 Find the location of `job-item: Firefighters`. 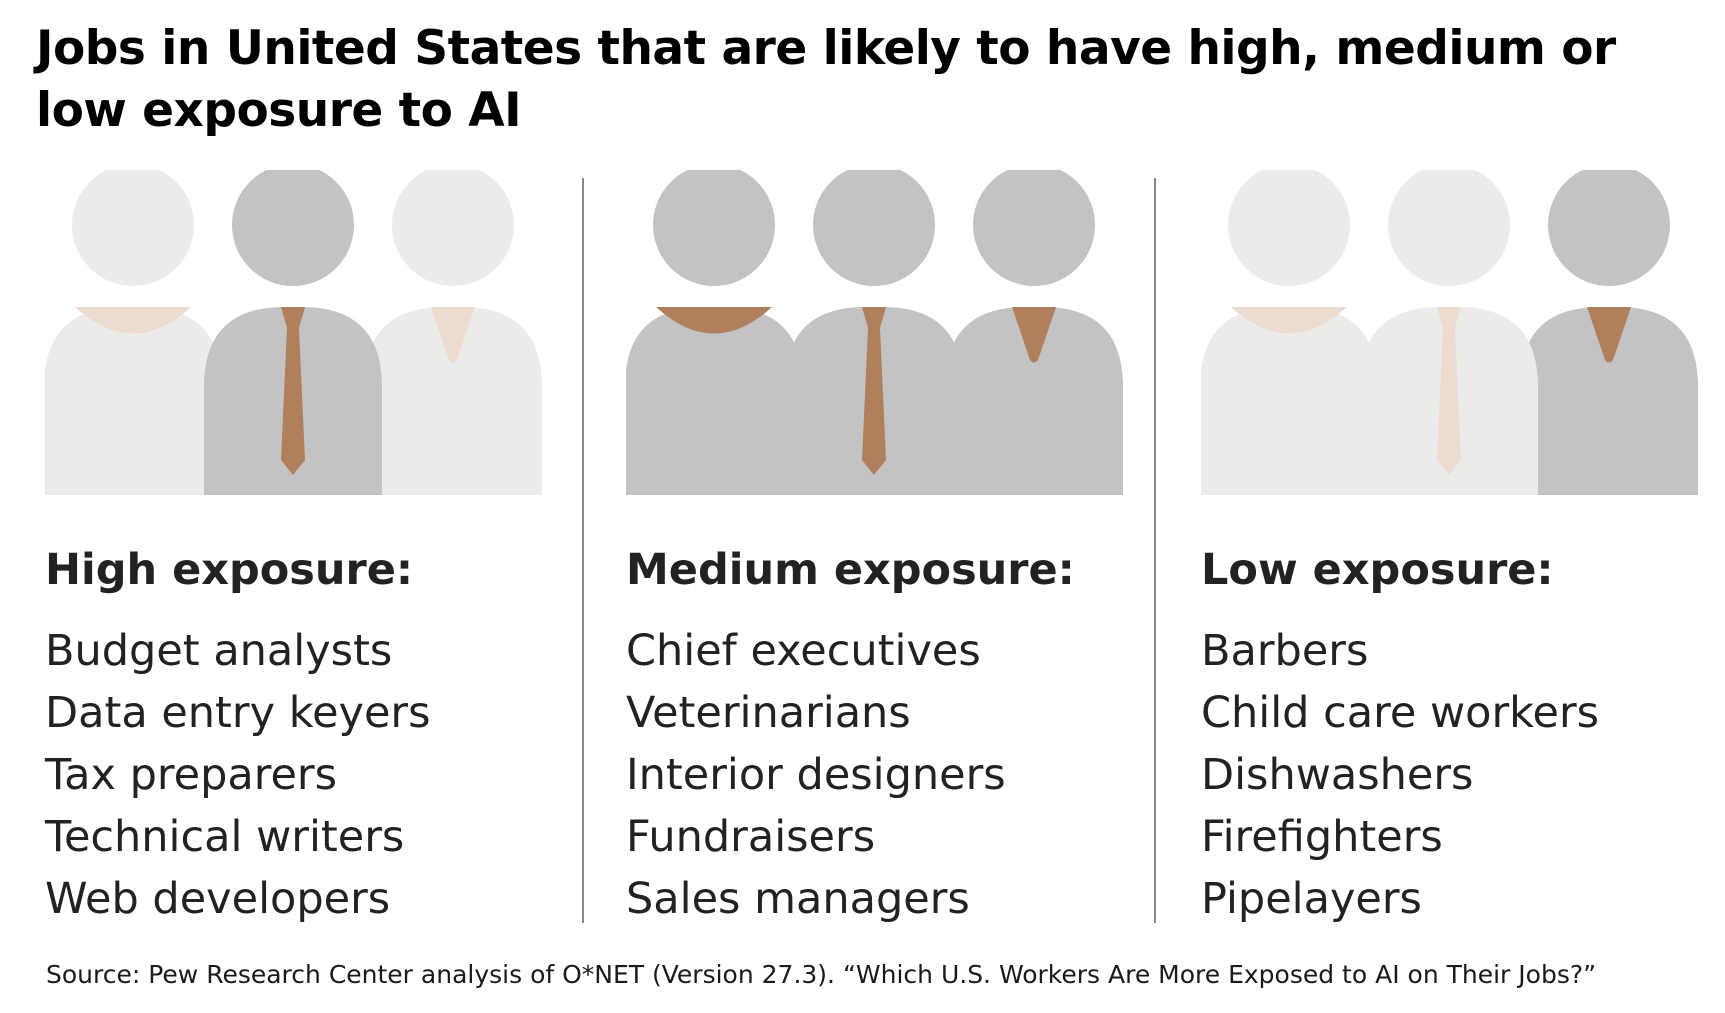

job-item: Firefighters is located at coordinates (1322, 837).